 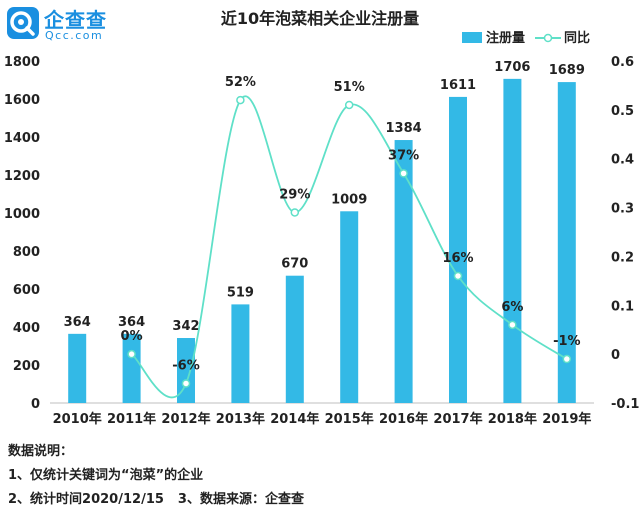 I want to click on y-left-tick-label: 200, so click(x=26, y=366).